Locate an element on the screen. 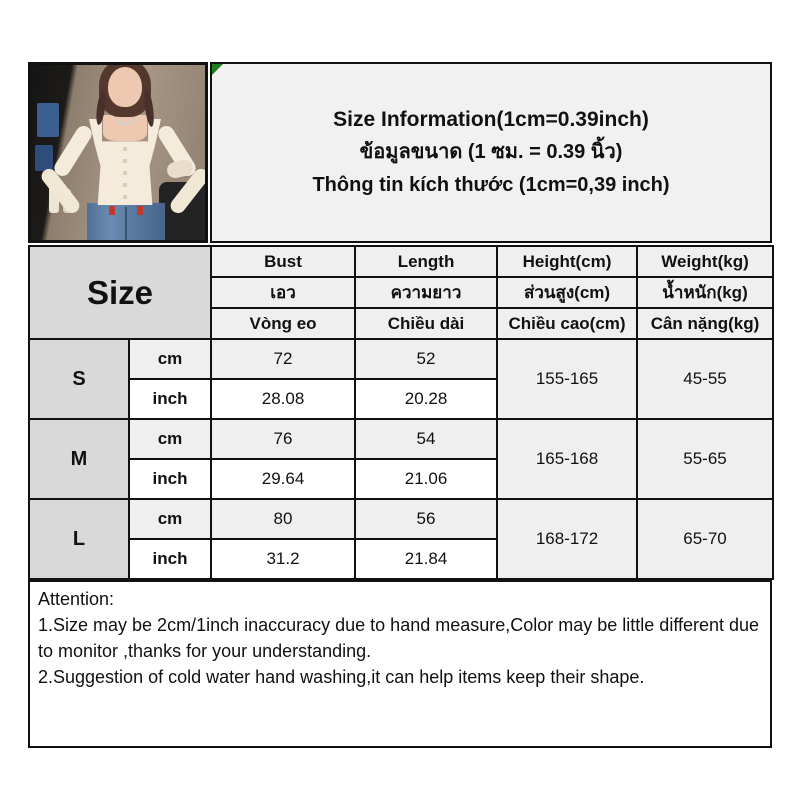  m-weight-range: 55-65 is located at coordinates (705, 459).